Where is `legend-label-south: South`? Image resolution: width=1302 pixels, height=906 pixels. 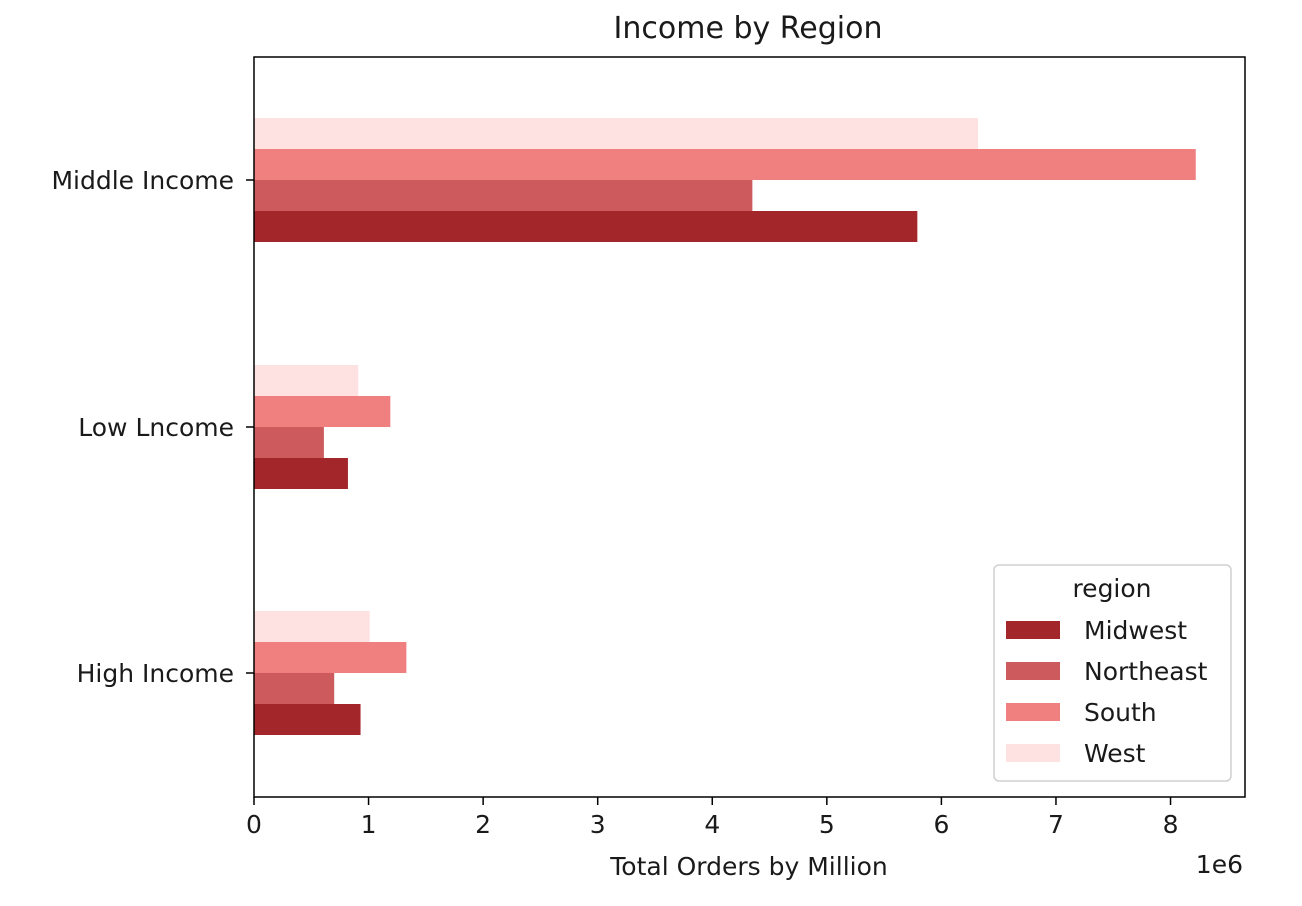 legend-label-south: South is located at coordinates (1120, 712).